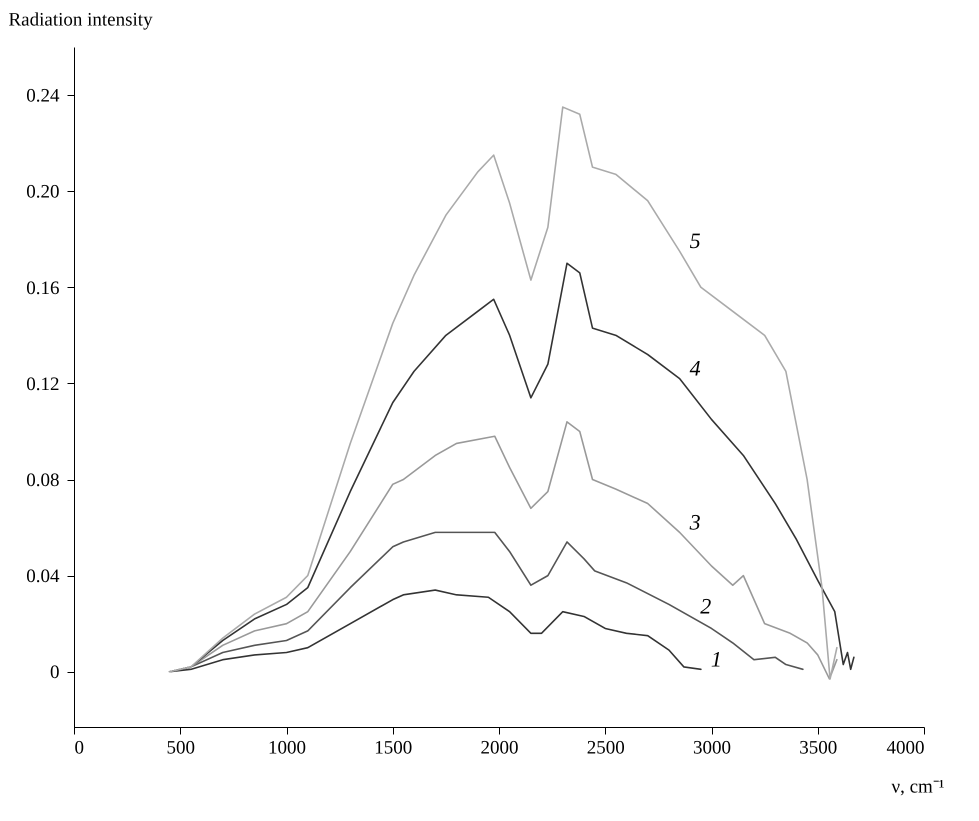  Describe the element at coordinates (499, 748) in the screenshot. I see `x-tick-label: 2000` at that location.